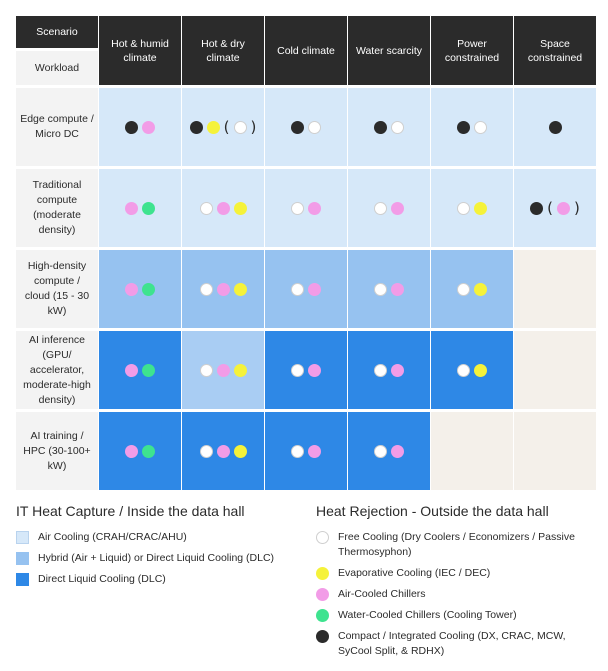 The height and width of the screenshot is (671, 608). Describe the element at coordinates (140, 50) in the screenshot. I see `column-header-hot-humid: Hot & humid climate` at that location.